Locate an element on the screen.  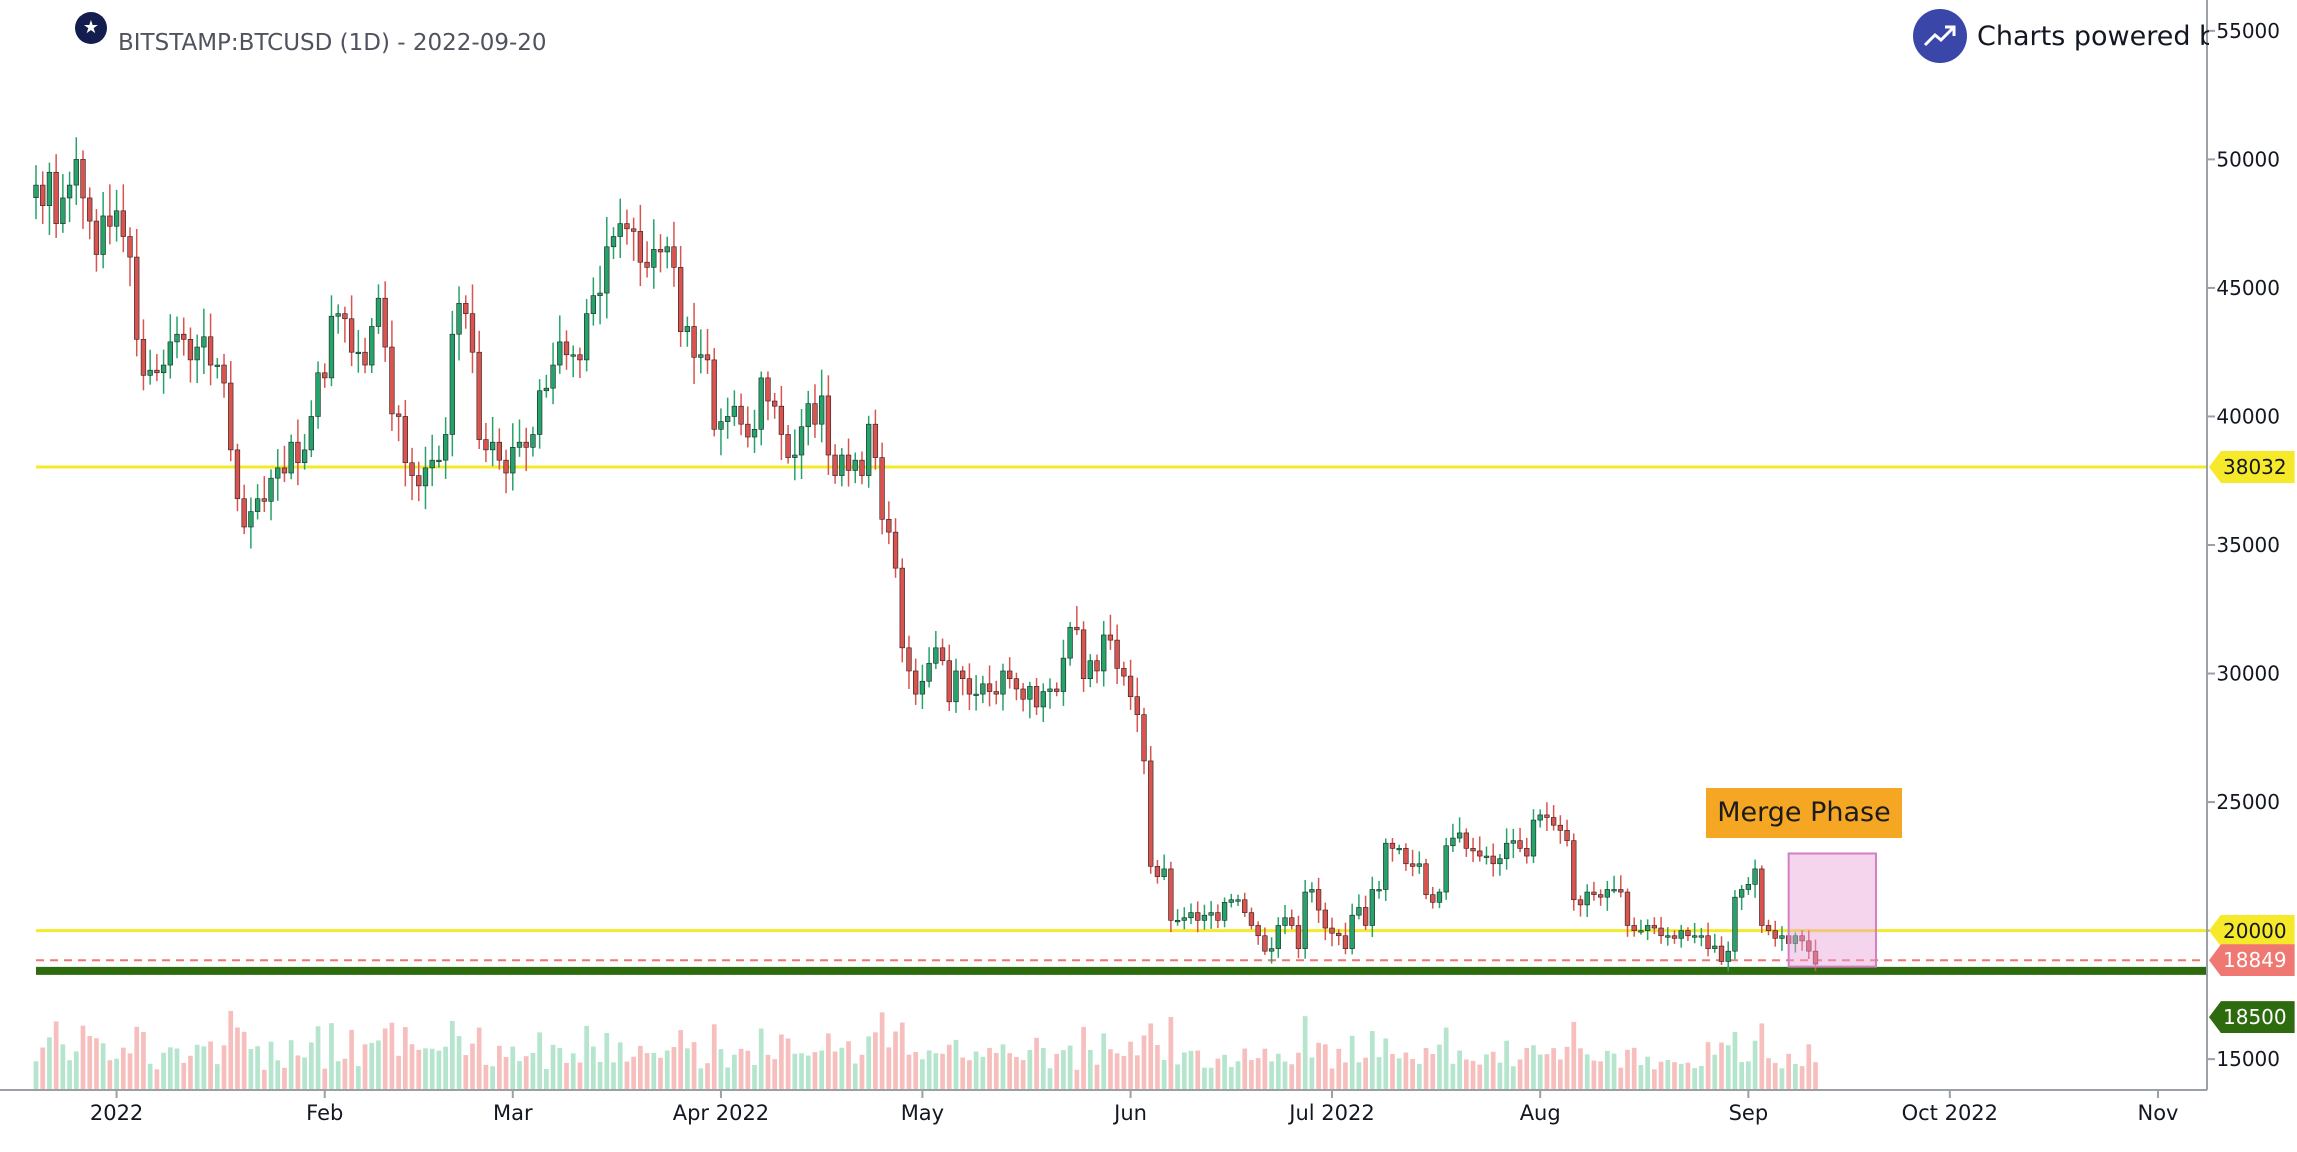
brand: Charts powered by GoCharting is located at coordinates (2061, 40).